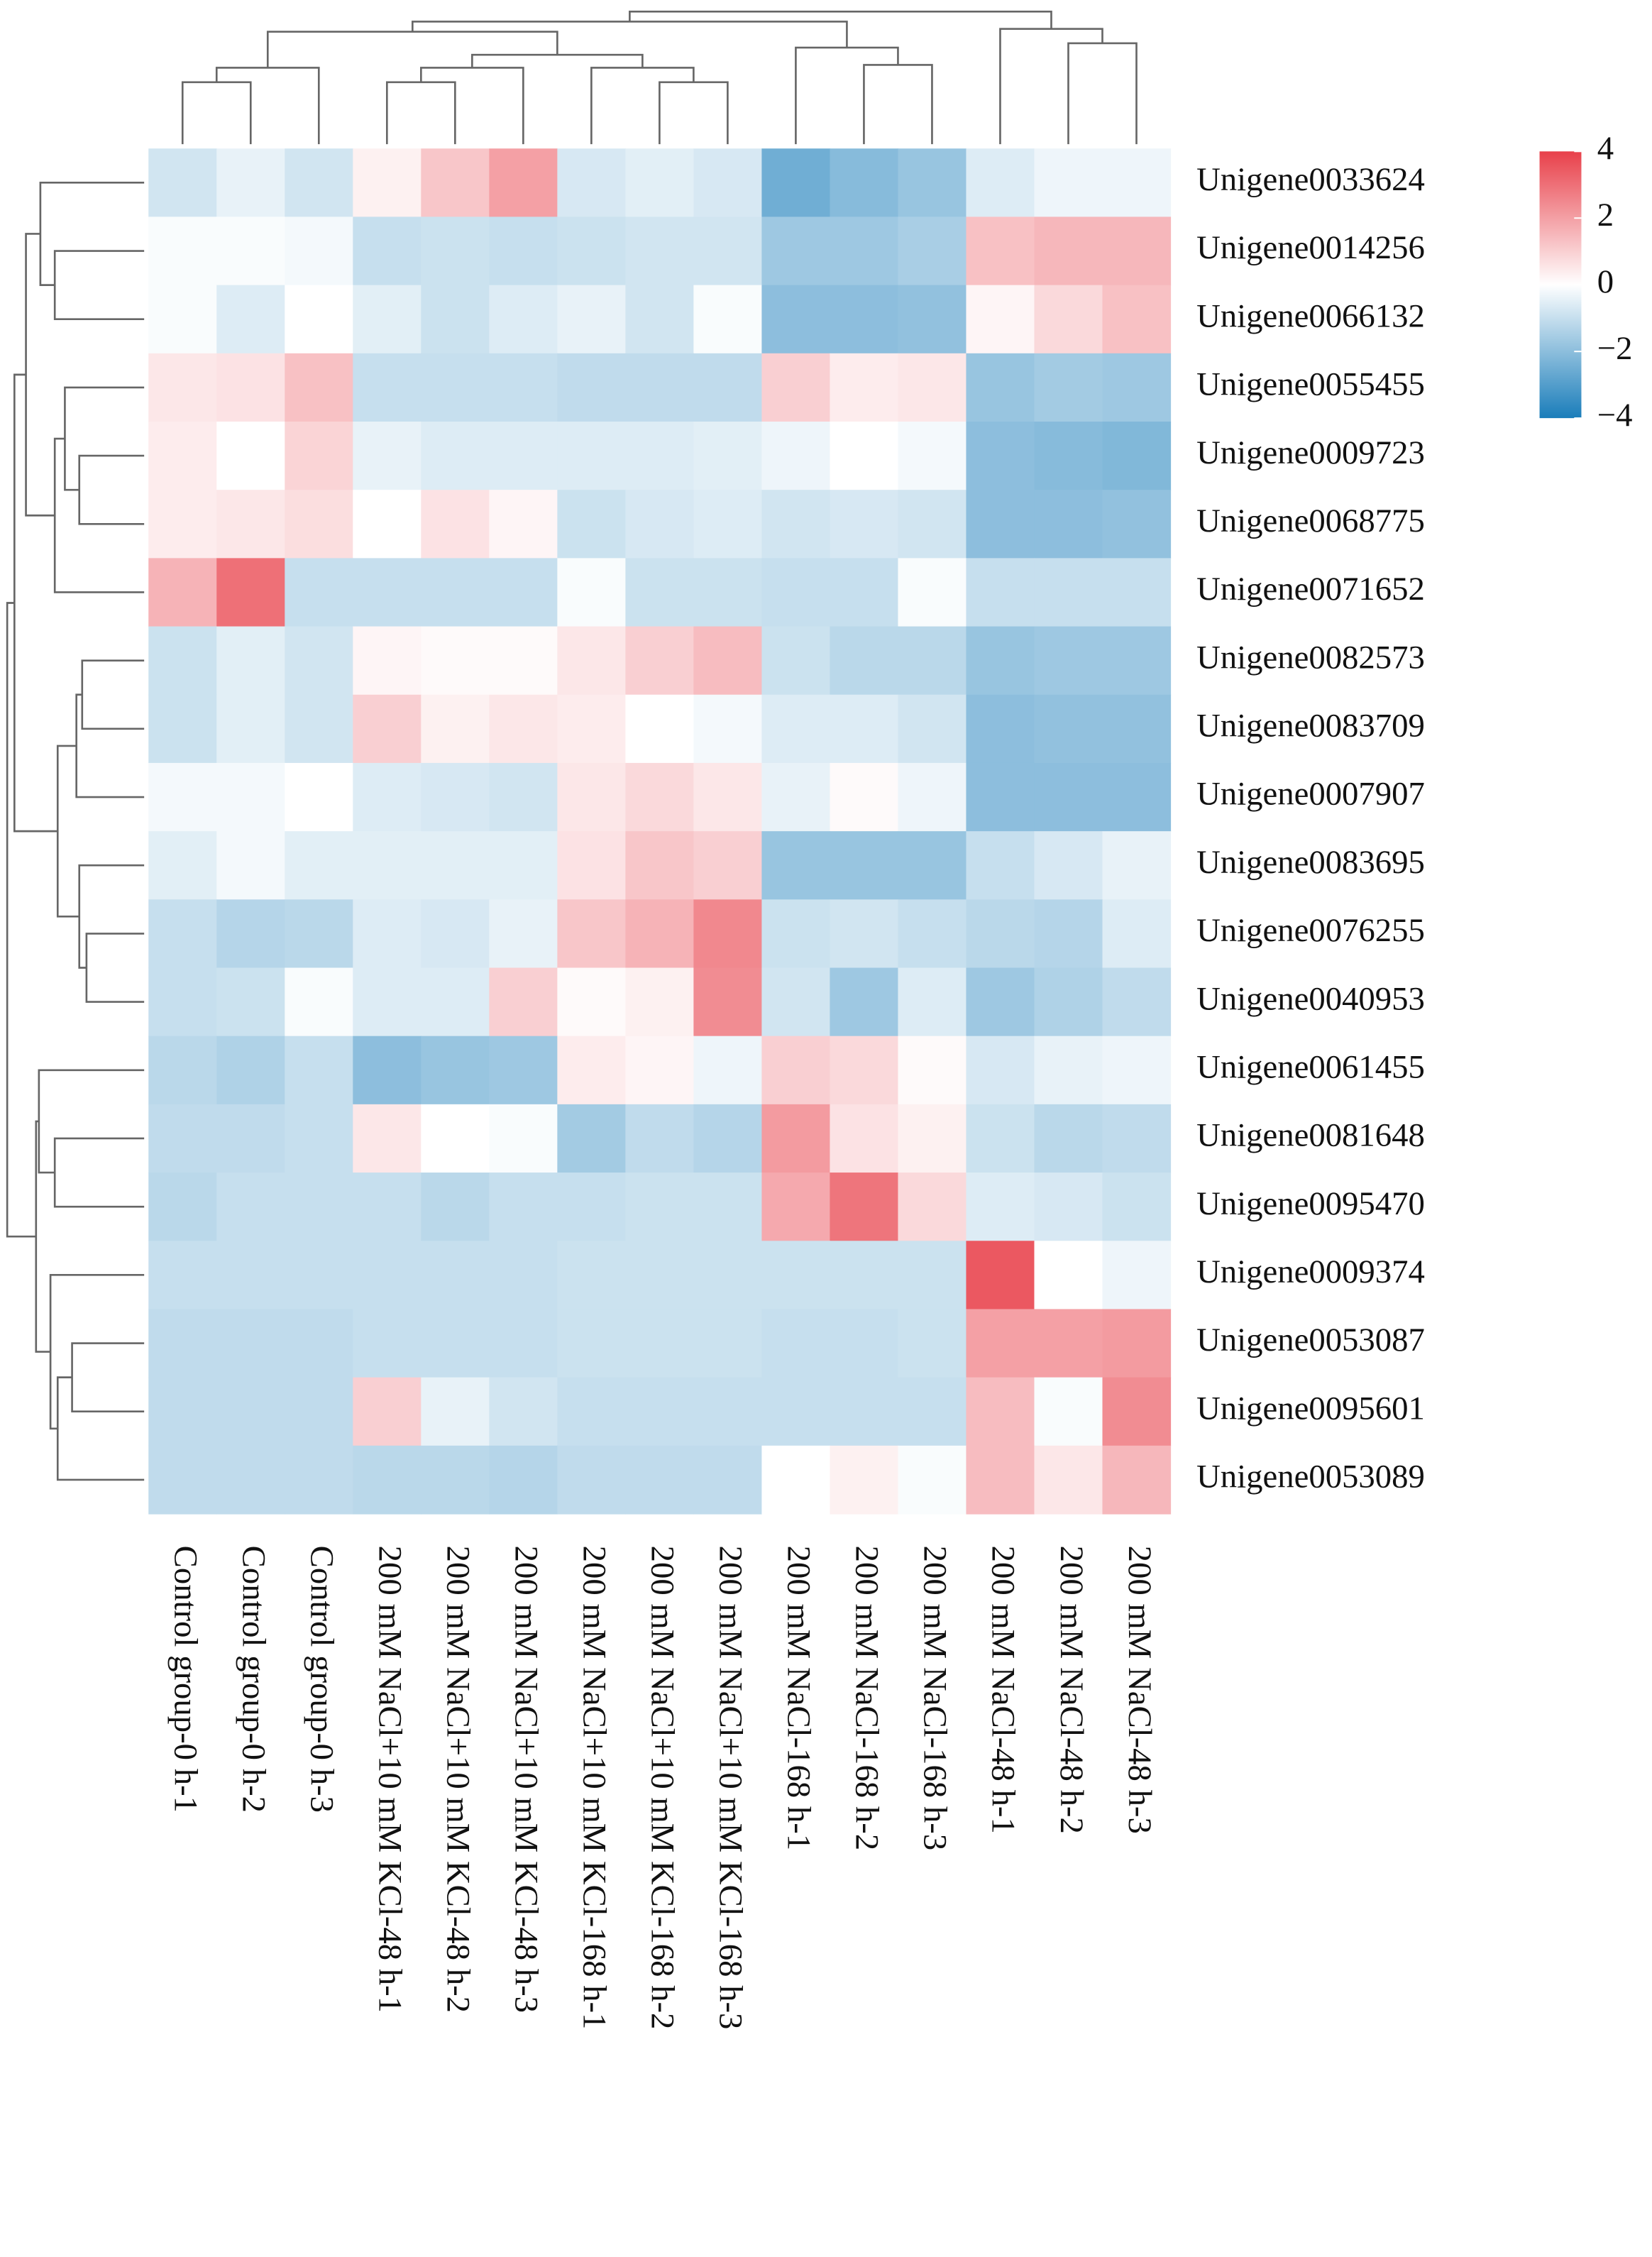  Describe the element at coordinates (595, 1788) in the screenshot. I see `column-label: 200 mM NaCl+10 mM KCl-168 h-1` at that location.